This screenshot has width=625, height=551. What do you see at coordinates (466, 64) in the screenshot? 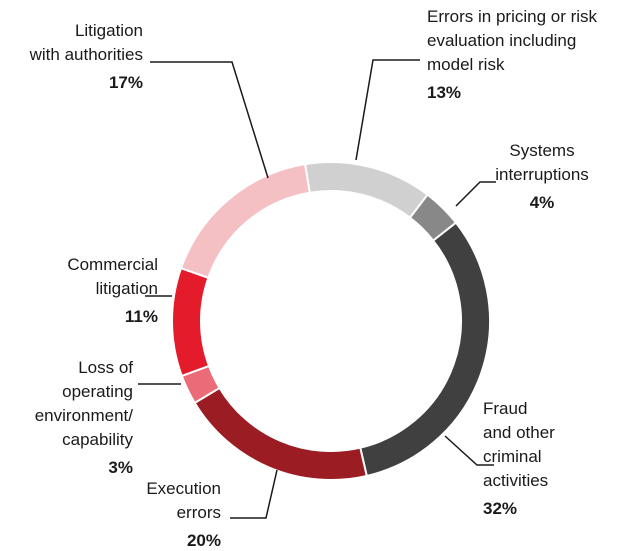
I see `label-line: model risk` at bounding box center [466, 64].